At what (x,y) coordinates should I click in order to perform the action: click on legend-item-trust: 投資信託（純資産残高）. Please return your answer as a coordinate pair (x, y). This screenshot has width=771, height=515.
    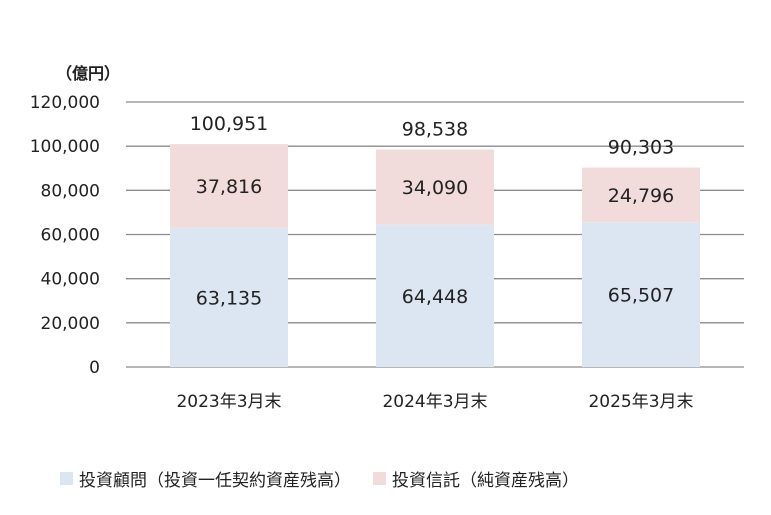
    Looking at the image, I should click on (476, 478).